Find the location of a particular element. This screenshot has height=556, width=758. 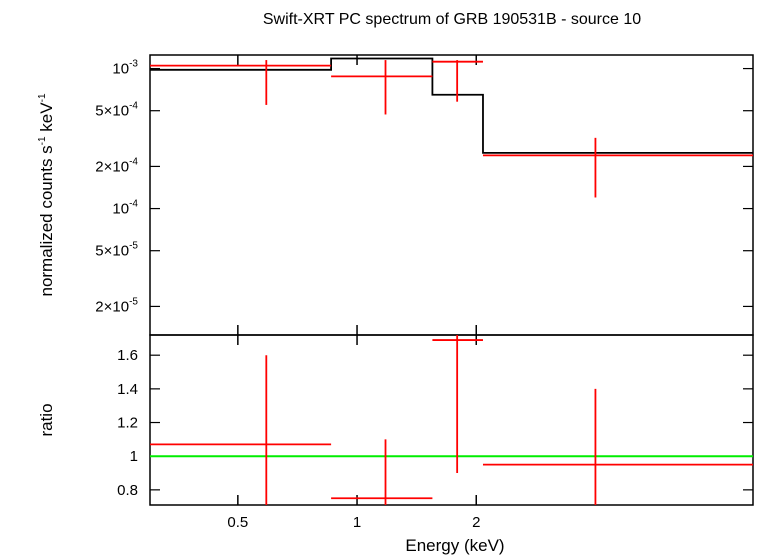

top-y-tick-label: 5×10⁻⁴ is located at coordinates (116, 110).